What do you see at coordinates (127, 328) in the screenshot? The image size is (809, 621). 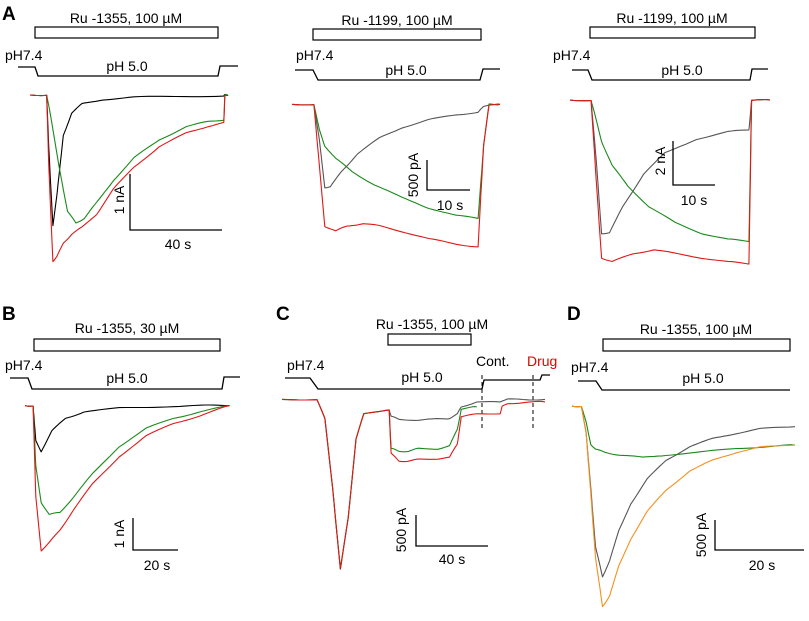 I see `drug-label: Ru -1355, 30 µM` at bounding box center [127, 328].